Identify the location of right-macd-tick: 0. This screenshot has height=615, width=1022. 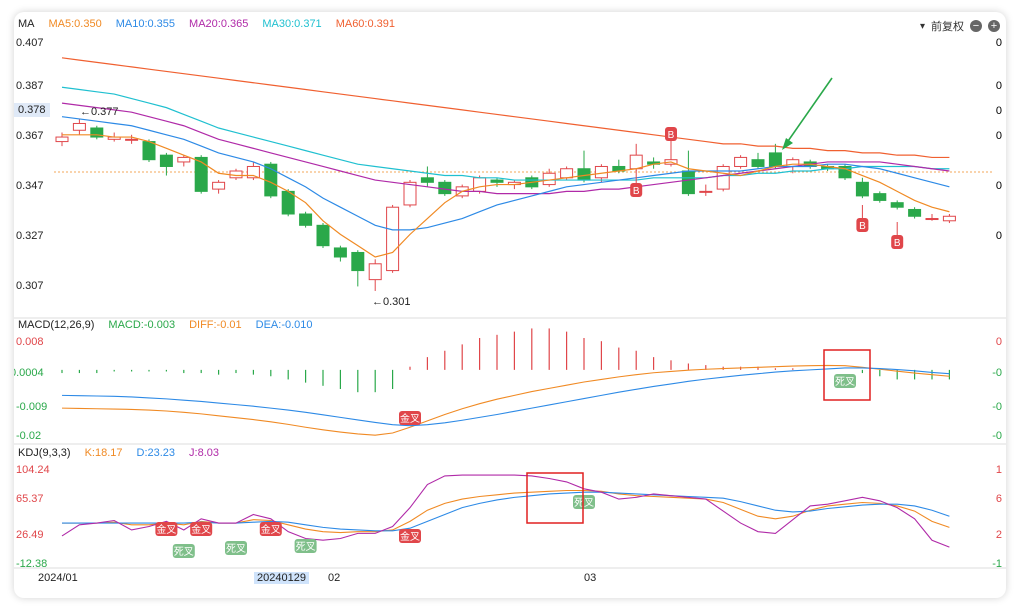
(998, 342).